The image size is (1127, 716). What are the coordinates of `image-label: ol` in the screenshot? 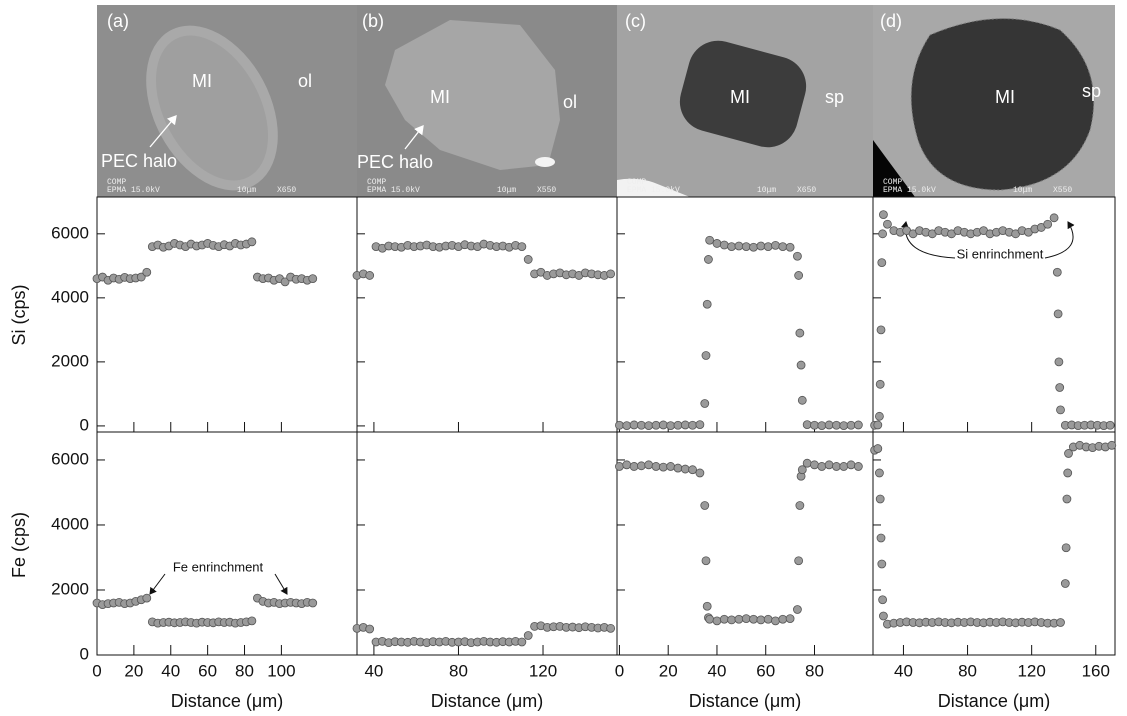 It's located at (305, 81).